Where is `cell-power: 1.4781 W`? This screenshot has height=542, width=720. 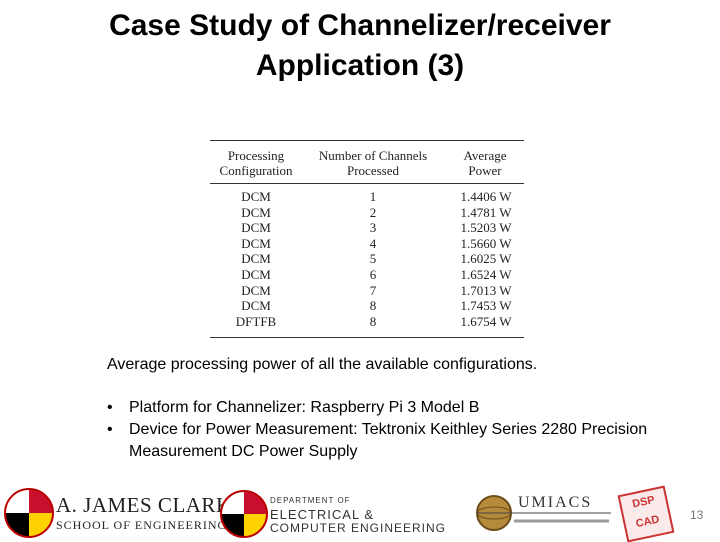
cell-power: 1.4781 W is located at coordinates (486, 212).